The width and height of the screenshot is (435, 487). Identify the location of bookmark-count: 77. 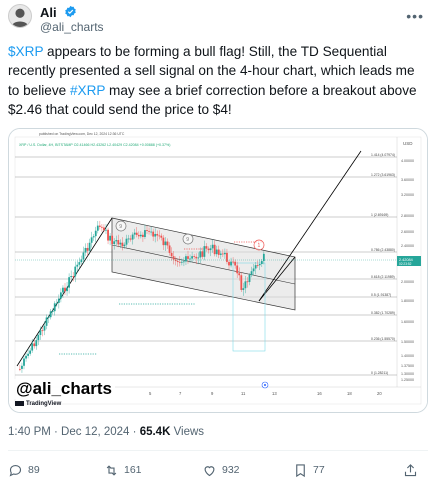
(319, 470).